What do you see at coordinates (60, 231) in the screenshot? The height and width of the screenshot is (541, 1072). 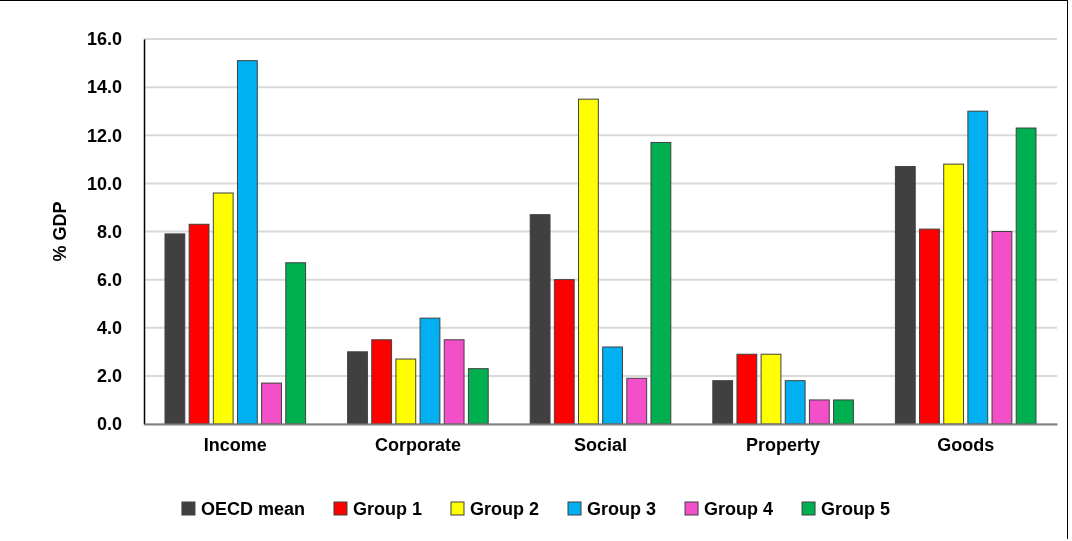 I see `y-axis-title: % GDP` at bounding box center [60, 231].